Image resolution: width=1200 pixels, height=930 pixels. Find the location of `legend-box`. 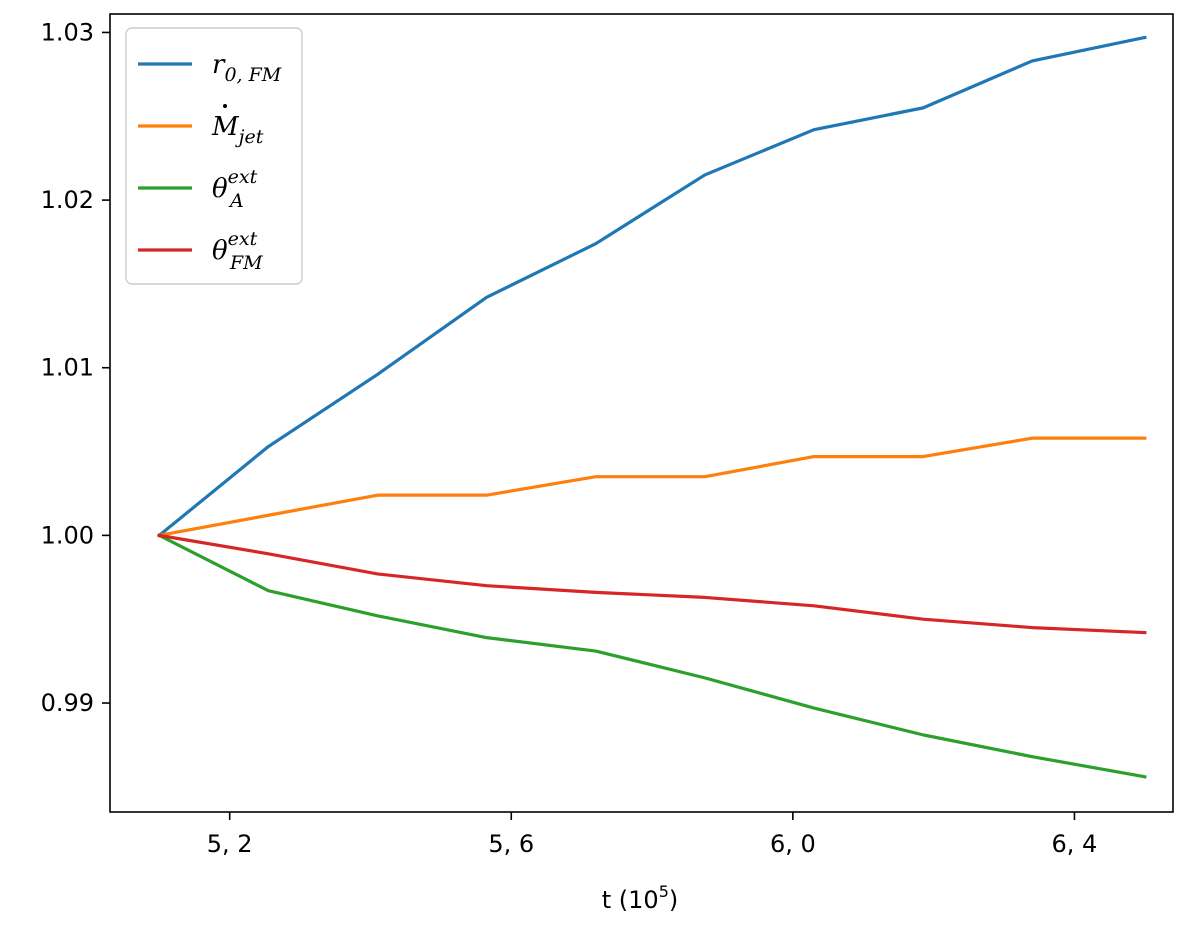

legend-box is located at coordinates (214, 156).